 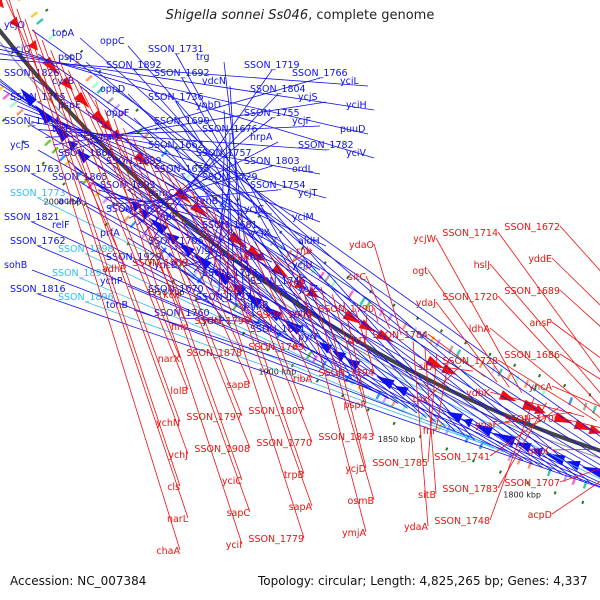 What do you see at coordinates (80, 177) in the screenshot?
I see `gene-label: SSON_1865` at bounding box center [80, 177].